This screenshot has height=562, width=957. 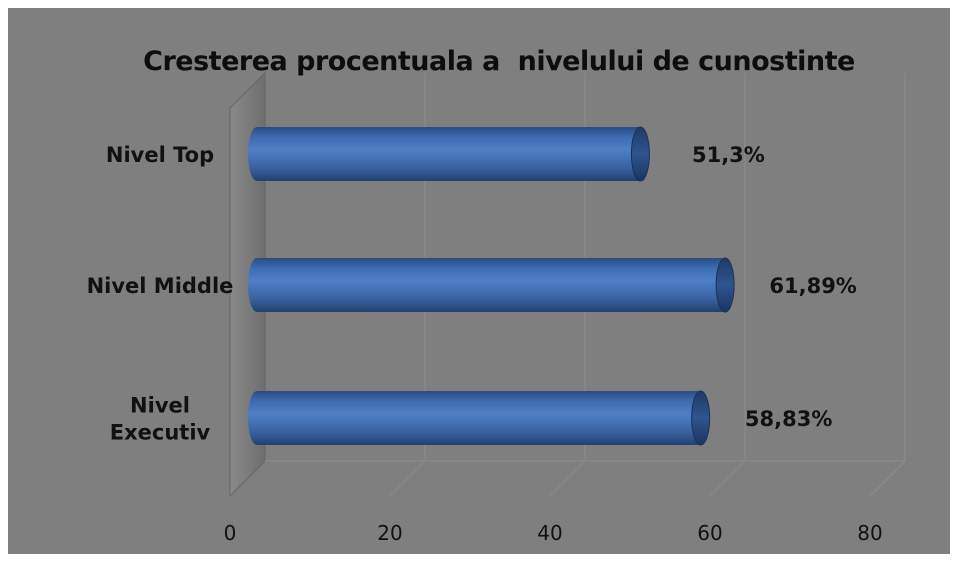 What do you see at coordinates (160, 433) in the screenshot?
I see `category-label-line: Executiv` at bounding box center [160, 433].